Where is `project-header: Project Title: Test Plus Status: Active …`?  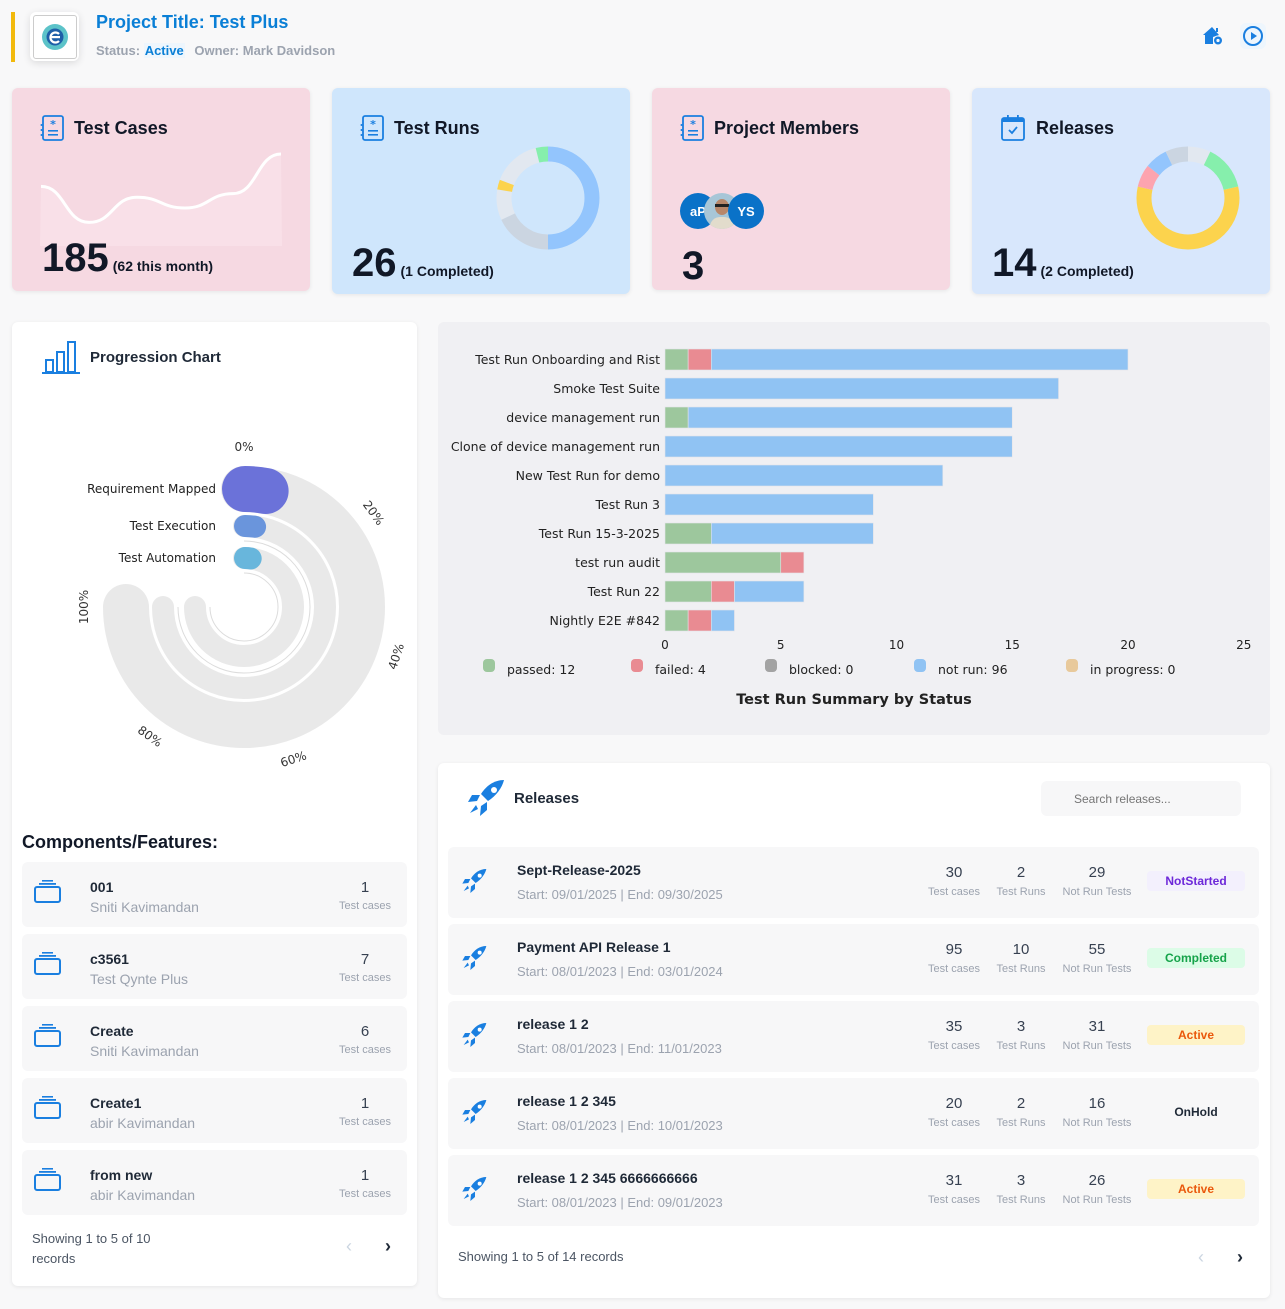
project-header: Project Title: Test Plus Status: Active … is located at coordinates (642, 37).